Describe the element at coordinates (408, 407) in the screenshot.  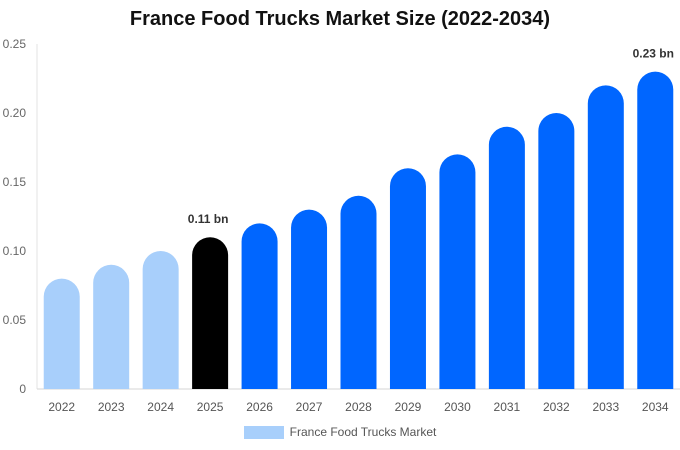
I see `x-tick-label: 2029` at that location.